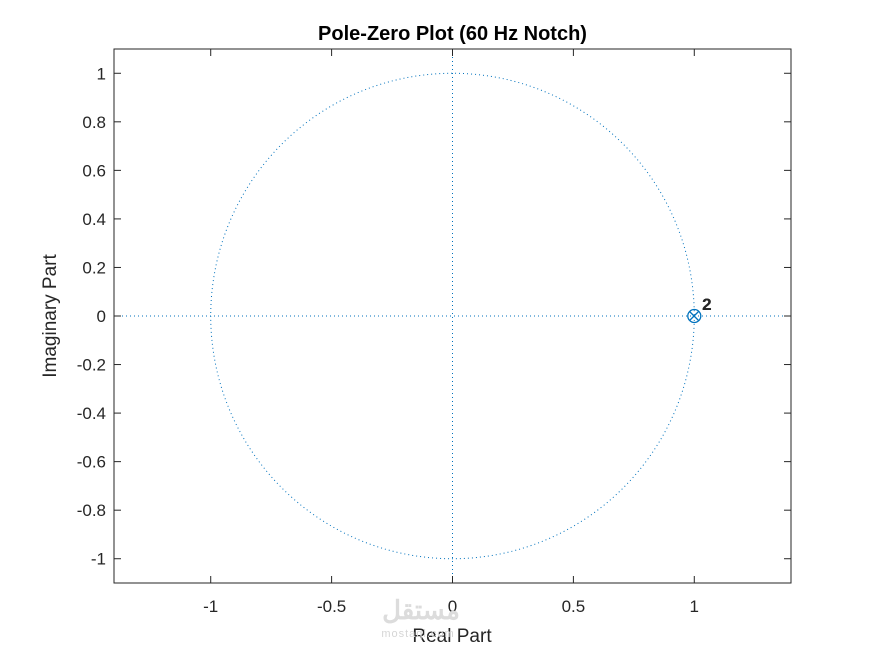 The image size is (875, 661). Describe the element at coordinates (91, 510) in the screenshot. I see `y-tick-label: -0.8` at that location.